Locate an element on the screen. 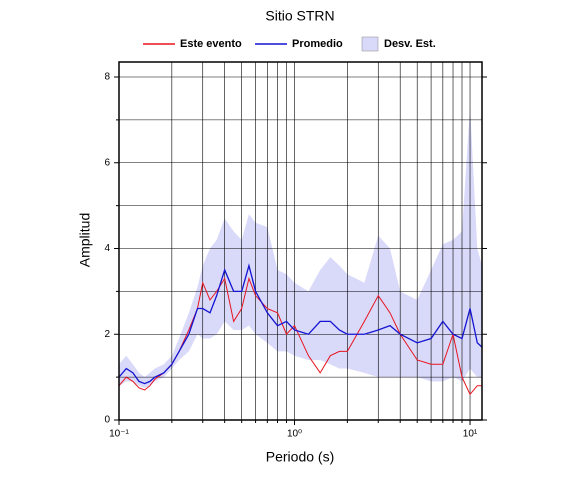 The height and width of the screenshot is (480, 586). y-tick-label: 2 is located at coordinates (107, 334).